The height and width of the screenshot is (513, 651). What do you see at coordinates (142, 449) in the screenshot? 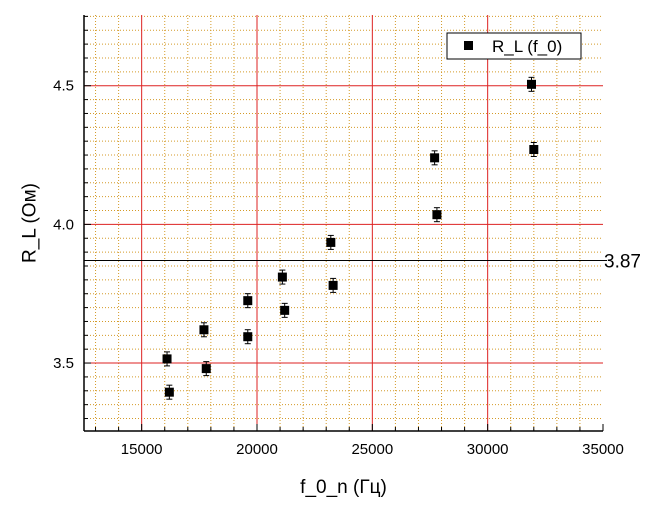
I see `x-tick-label: 15000` at bounding box center [142, 449].